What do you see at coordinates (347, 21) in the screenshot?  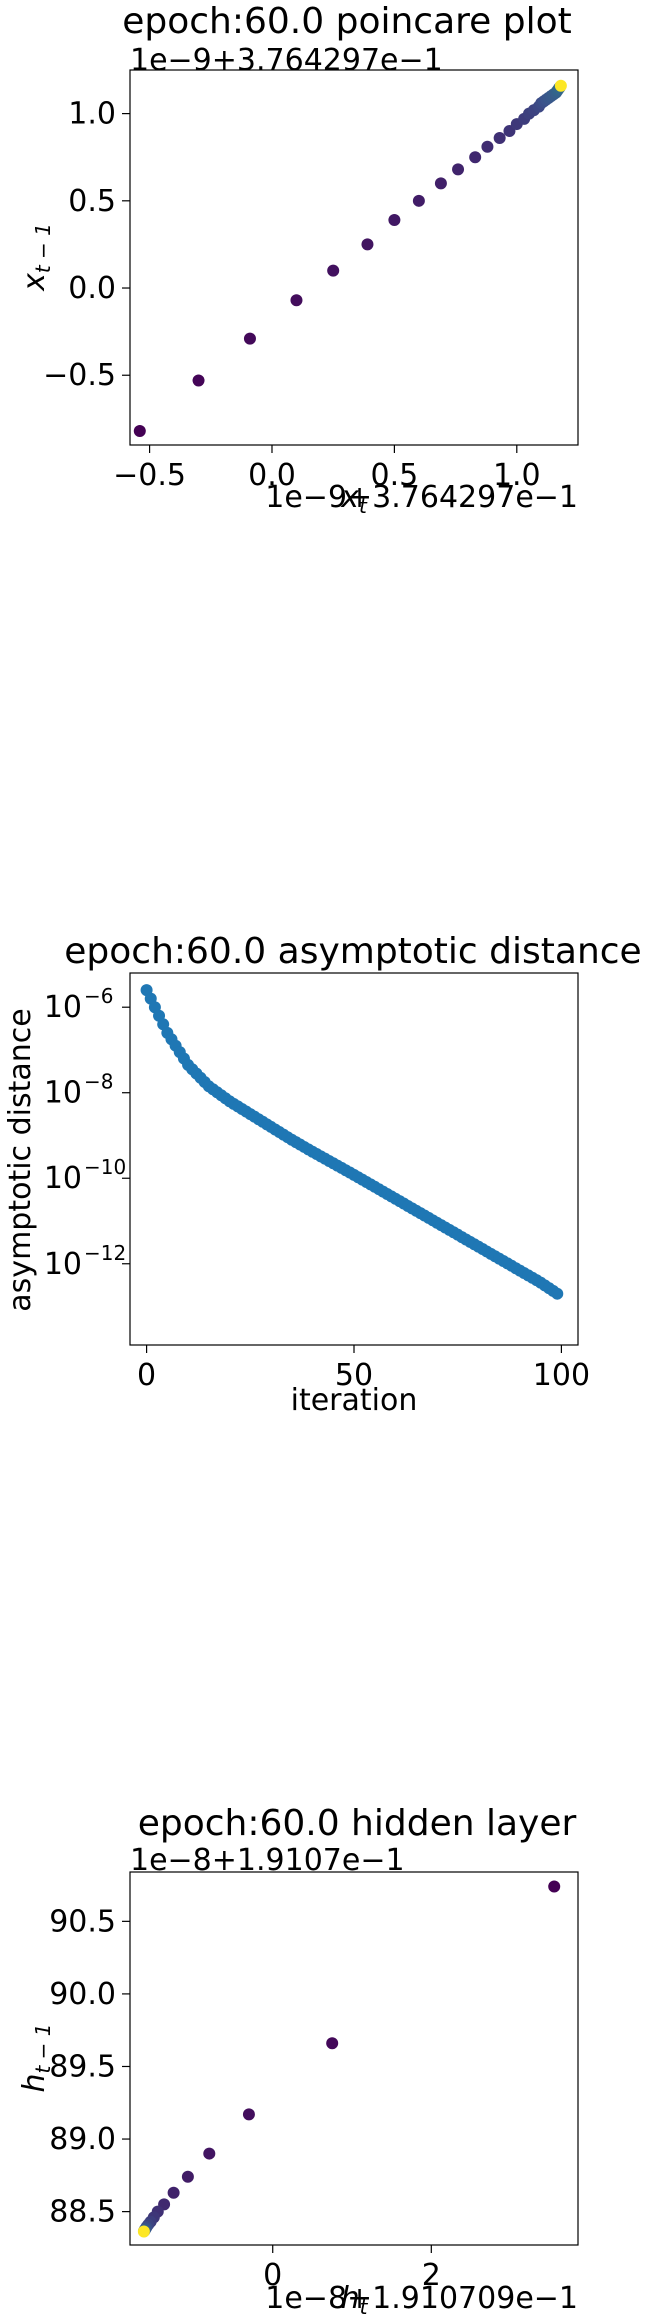 I see `poincare-title: epoch:60.0 poincare plot` at bounding box center [347, 21].